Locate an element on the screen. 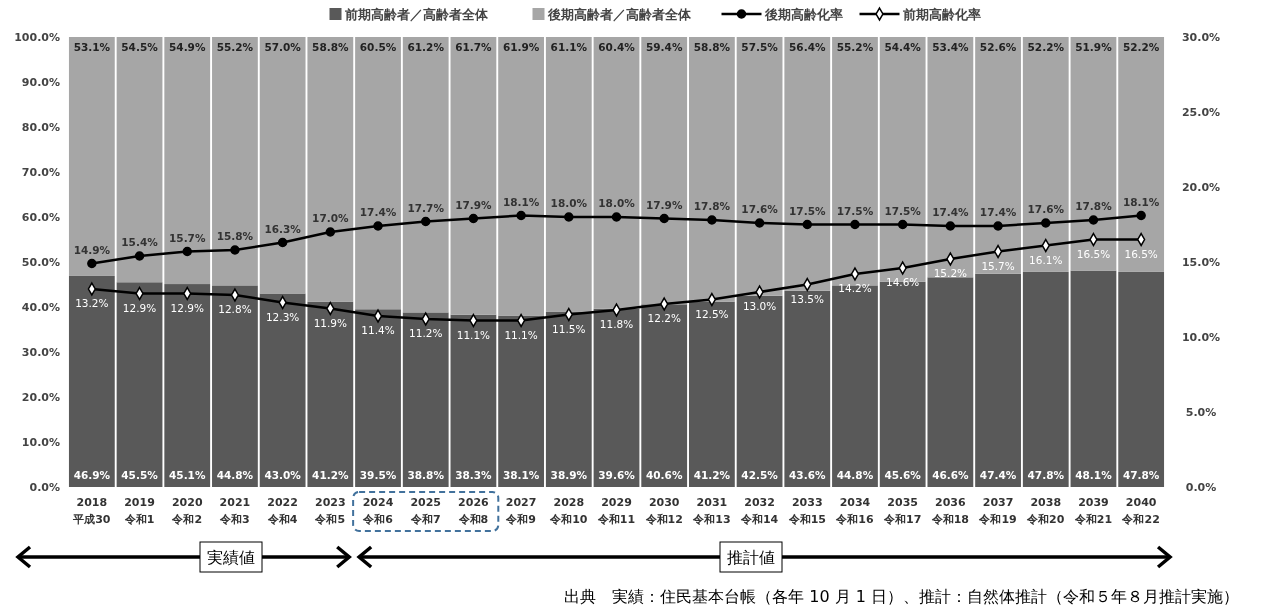 This screenshot has height=611, width=1261. data-label: 13.5% is located at coordinates (807, 298).